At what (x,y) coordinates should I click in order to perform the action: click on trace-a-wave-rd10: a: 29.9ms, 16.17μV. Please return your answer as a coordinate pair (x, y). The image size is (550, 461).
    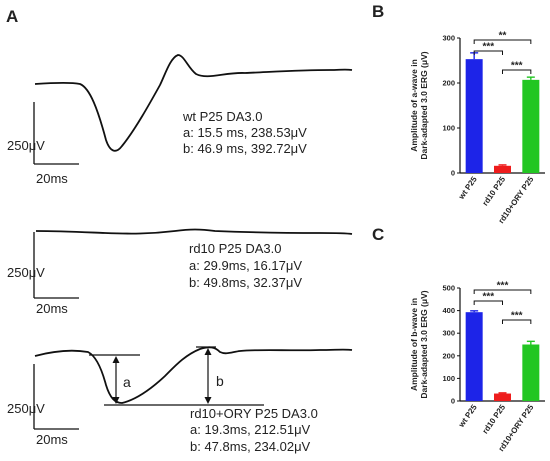
    Looking at the image, I should click on (245, 265).